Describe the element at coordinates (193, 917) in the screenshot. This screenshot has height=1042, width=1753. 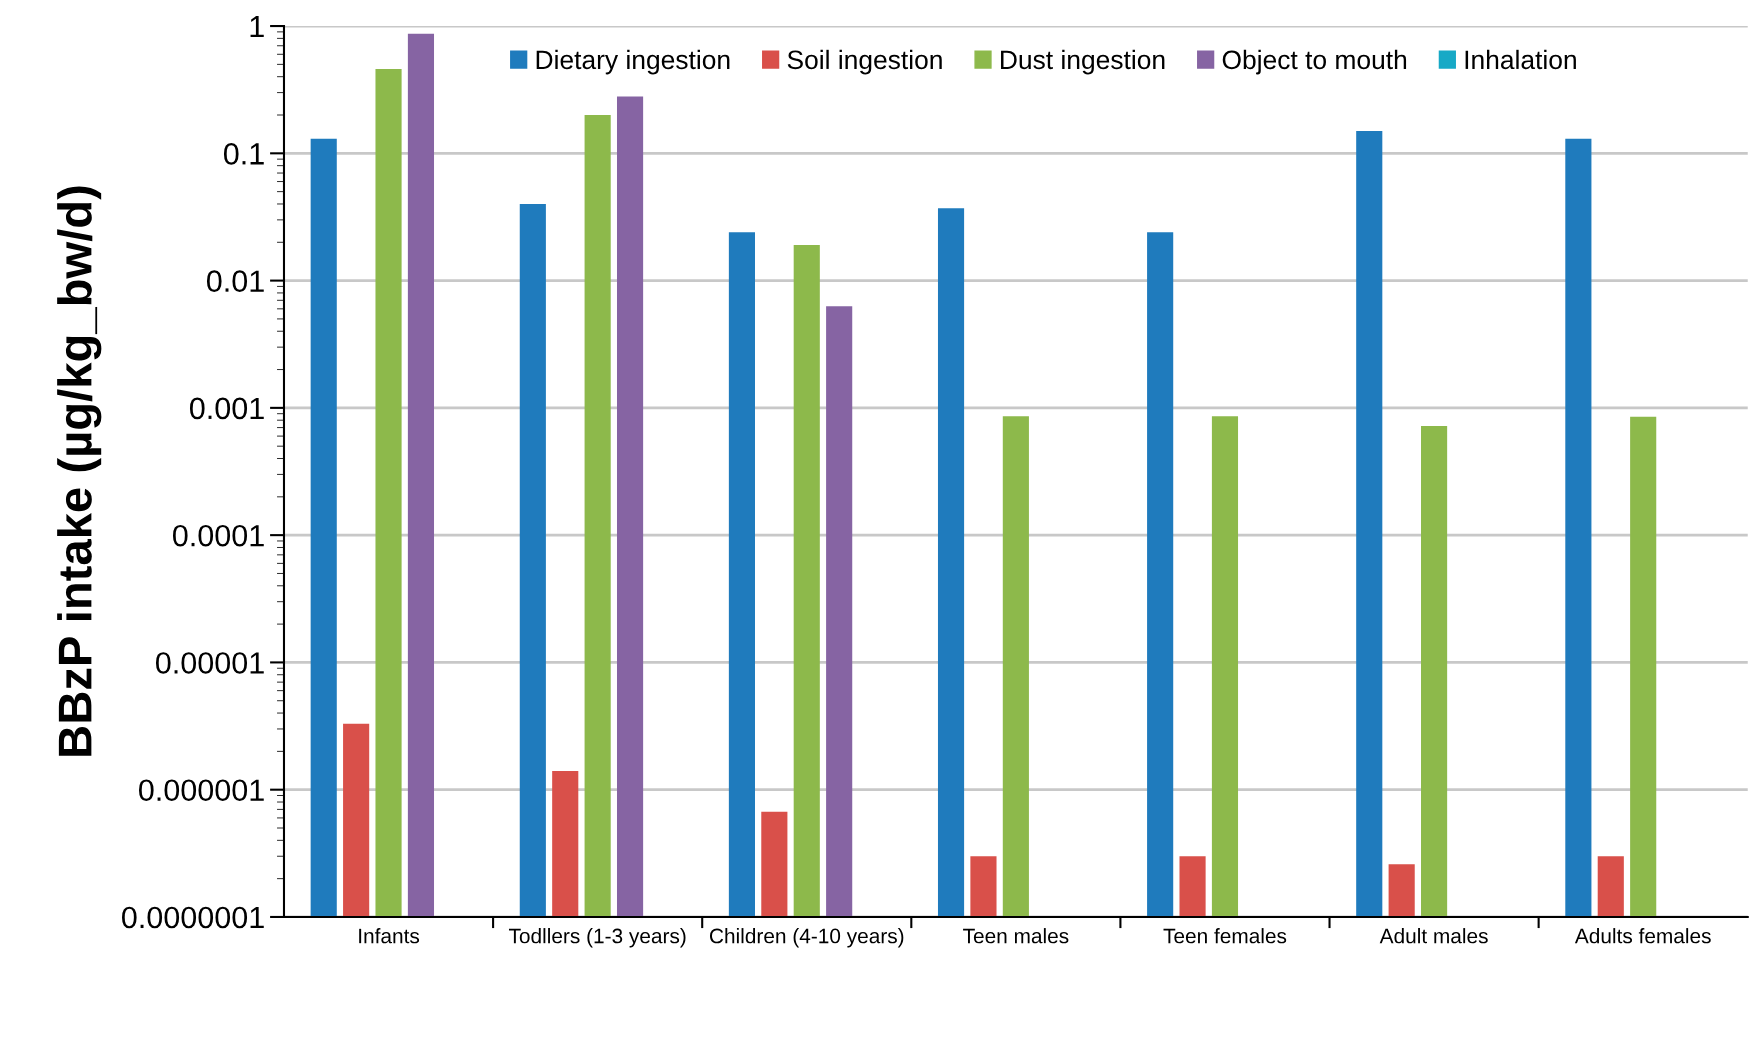
I see `y-tick-label: 0.0000001` at that location.